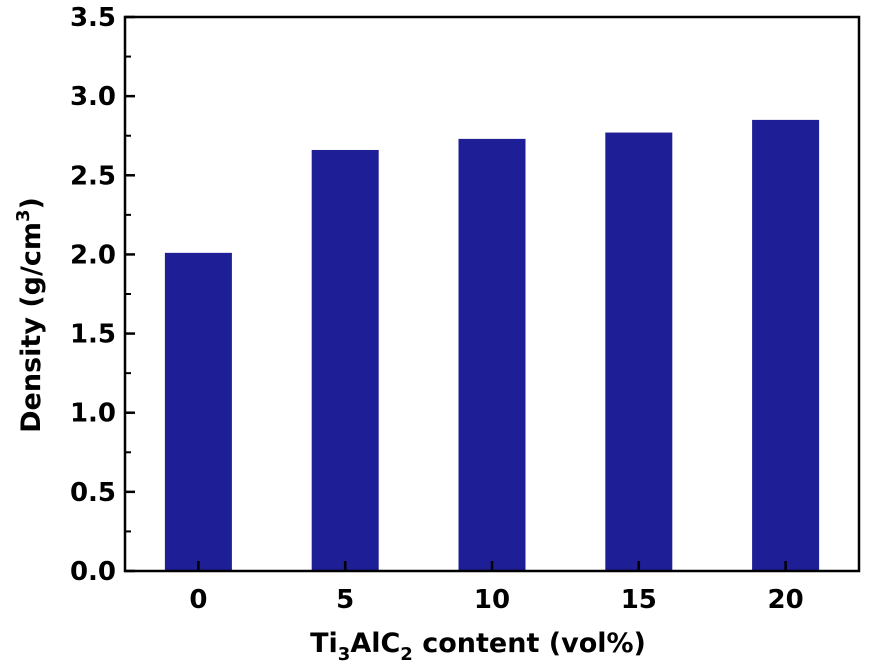  What do you see at coordinates (93, 176) in the screenshot?
I see `y-tick-label: 2.5` at bounding box center [93, 176].